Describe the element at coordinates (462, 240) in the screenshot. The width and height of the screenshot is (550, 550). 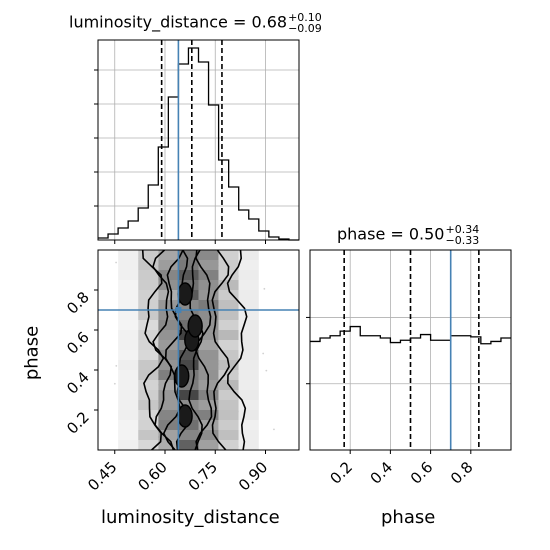
I see `title-lower-error: −0.33` at that location.